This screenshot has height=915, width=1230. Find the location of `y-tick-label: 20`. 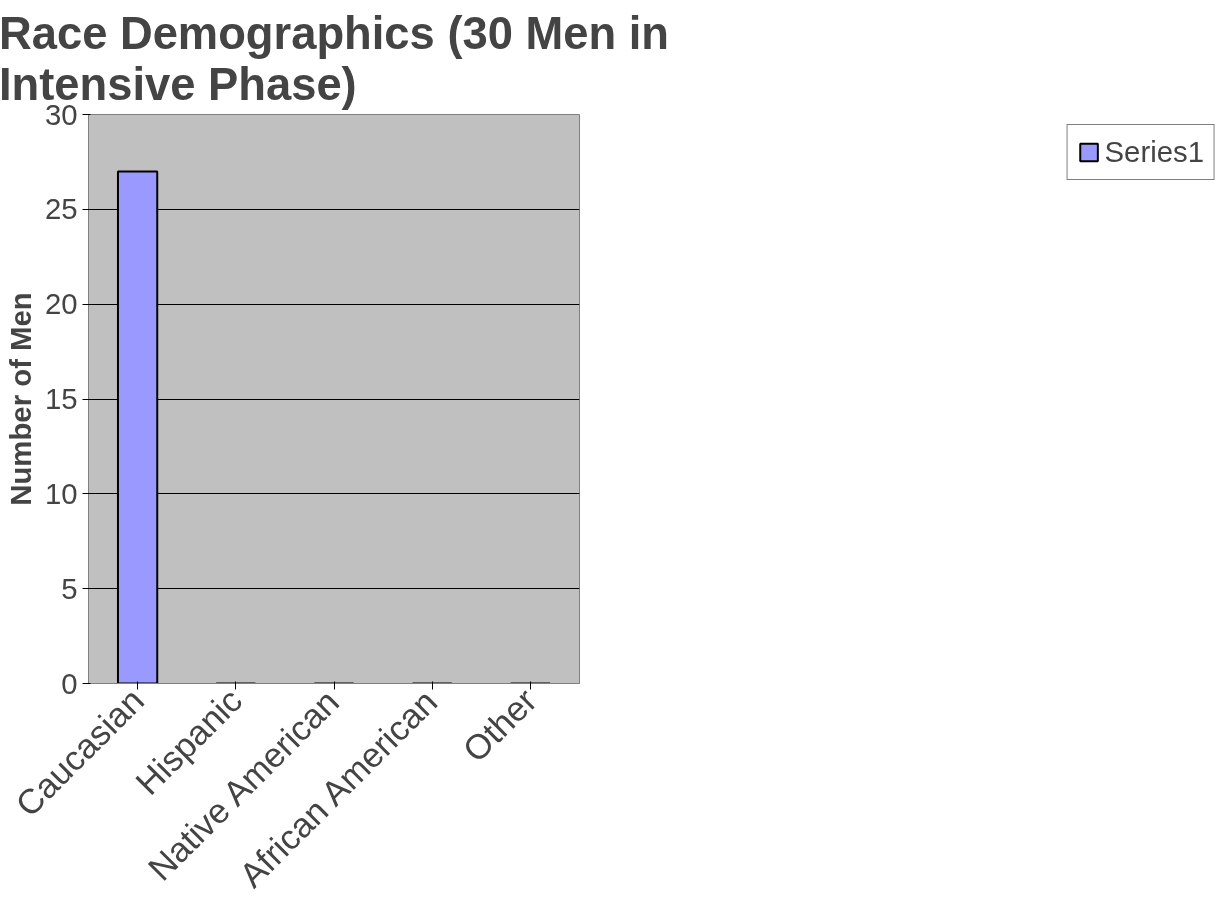

y-tick-label: 20 is located at coordinates (61, 304).